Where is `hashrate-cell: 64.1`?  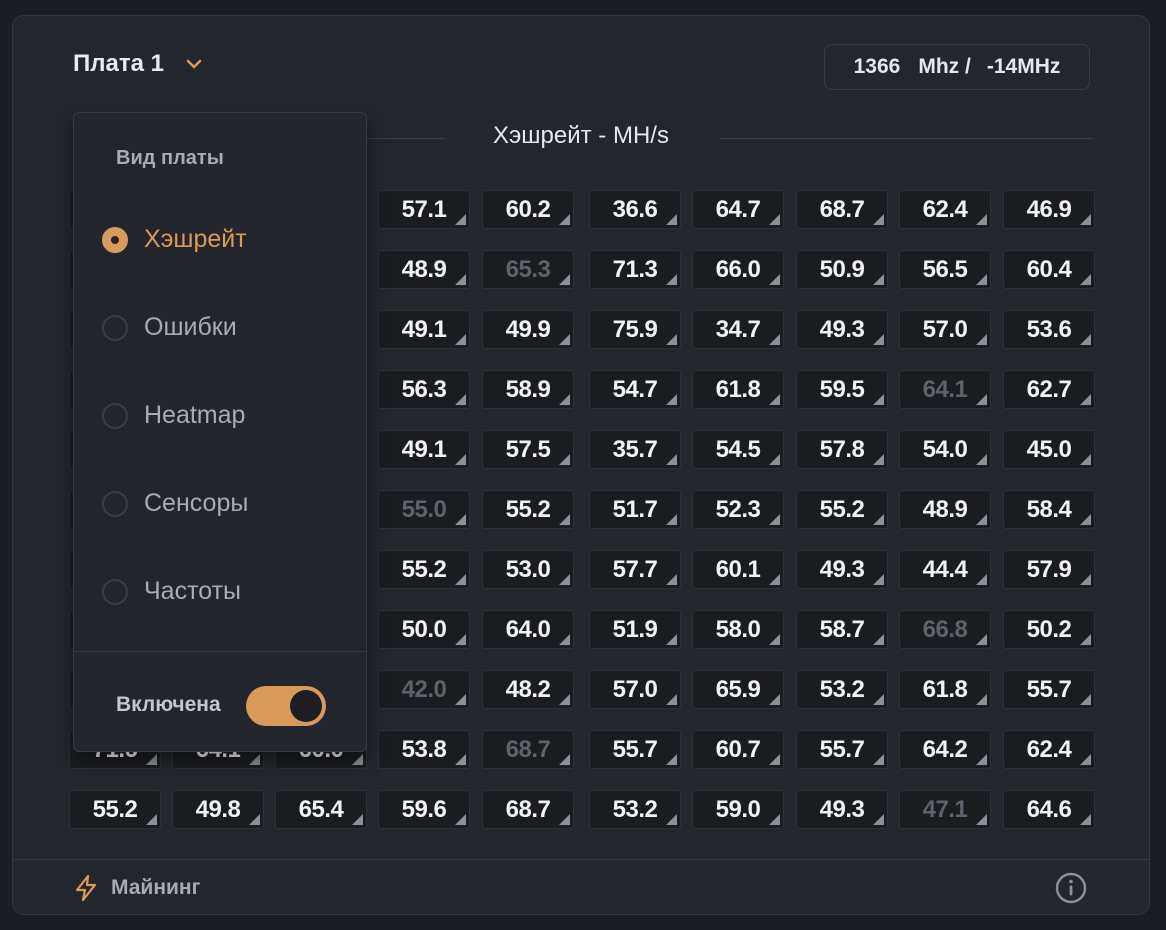
hashrate-cell: 64.1 is located at coordinates (945, 389).